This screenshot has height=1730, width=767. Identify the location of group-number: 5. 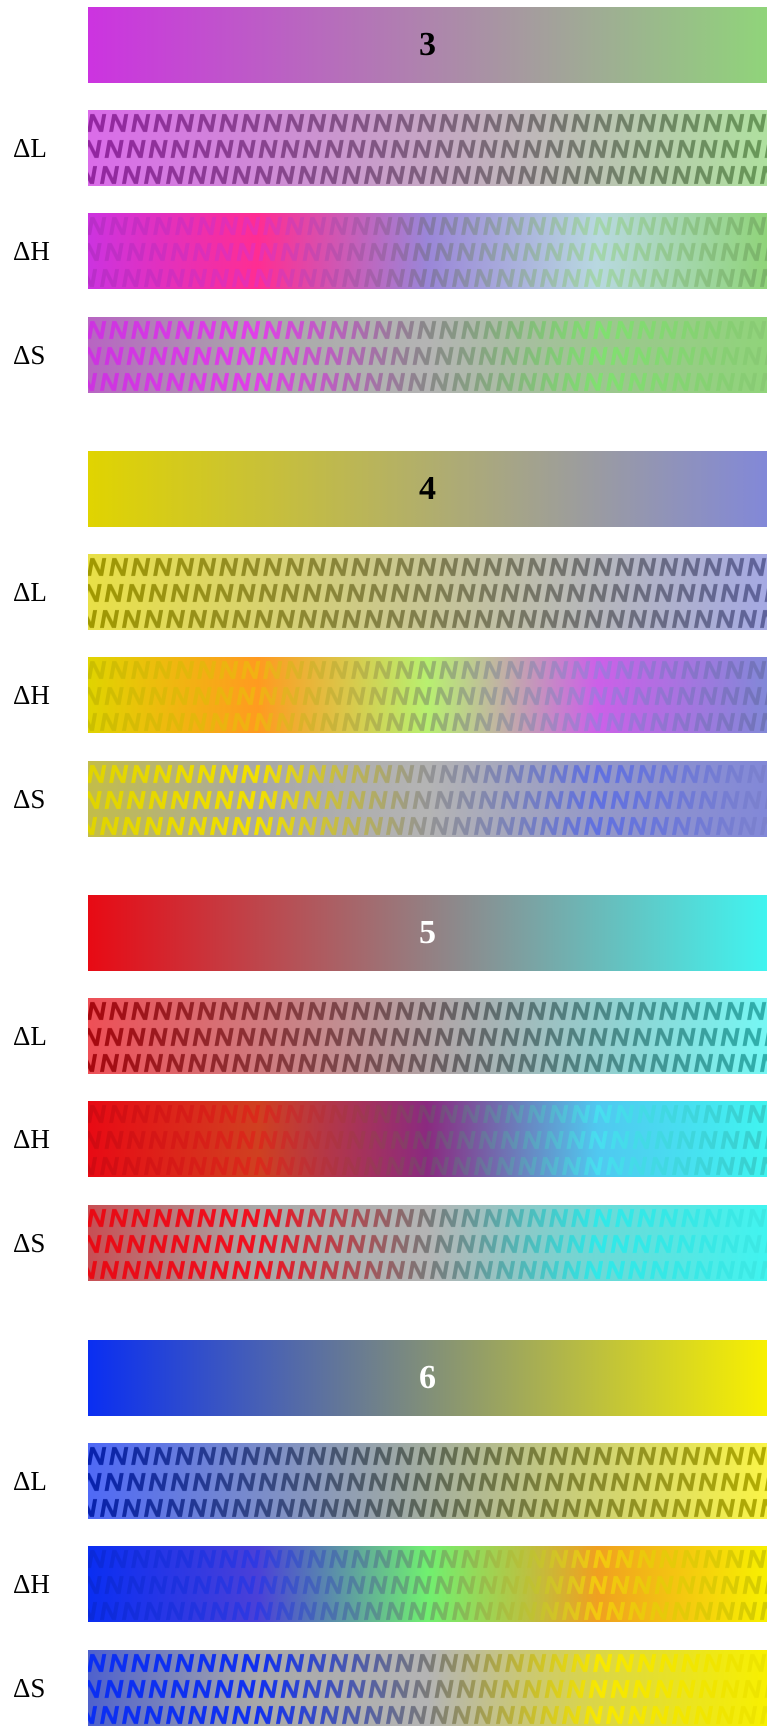
(427, 932).